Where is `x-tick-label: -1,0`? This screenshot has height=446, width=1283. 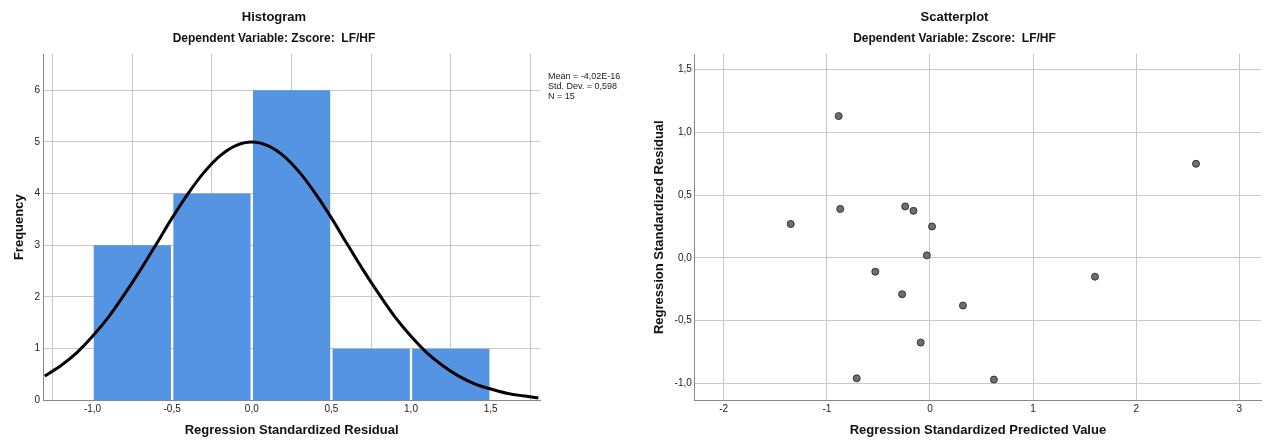
x-tick-label: -1,0 is located at coordinates (92, 409).